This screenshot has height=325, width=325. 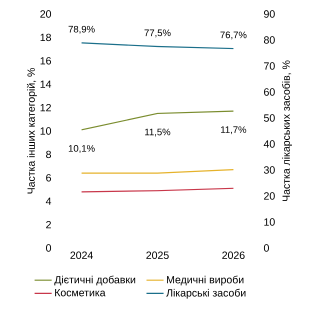 I want to click on data-label: 77,5%, so click(x=157, y=34).